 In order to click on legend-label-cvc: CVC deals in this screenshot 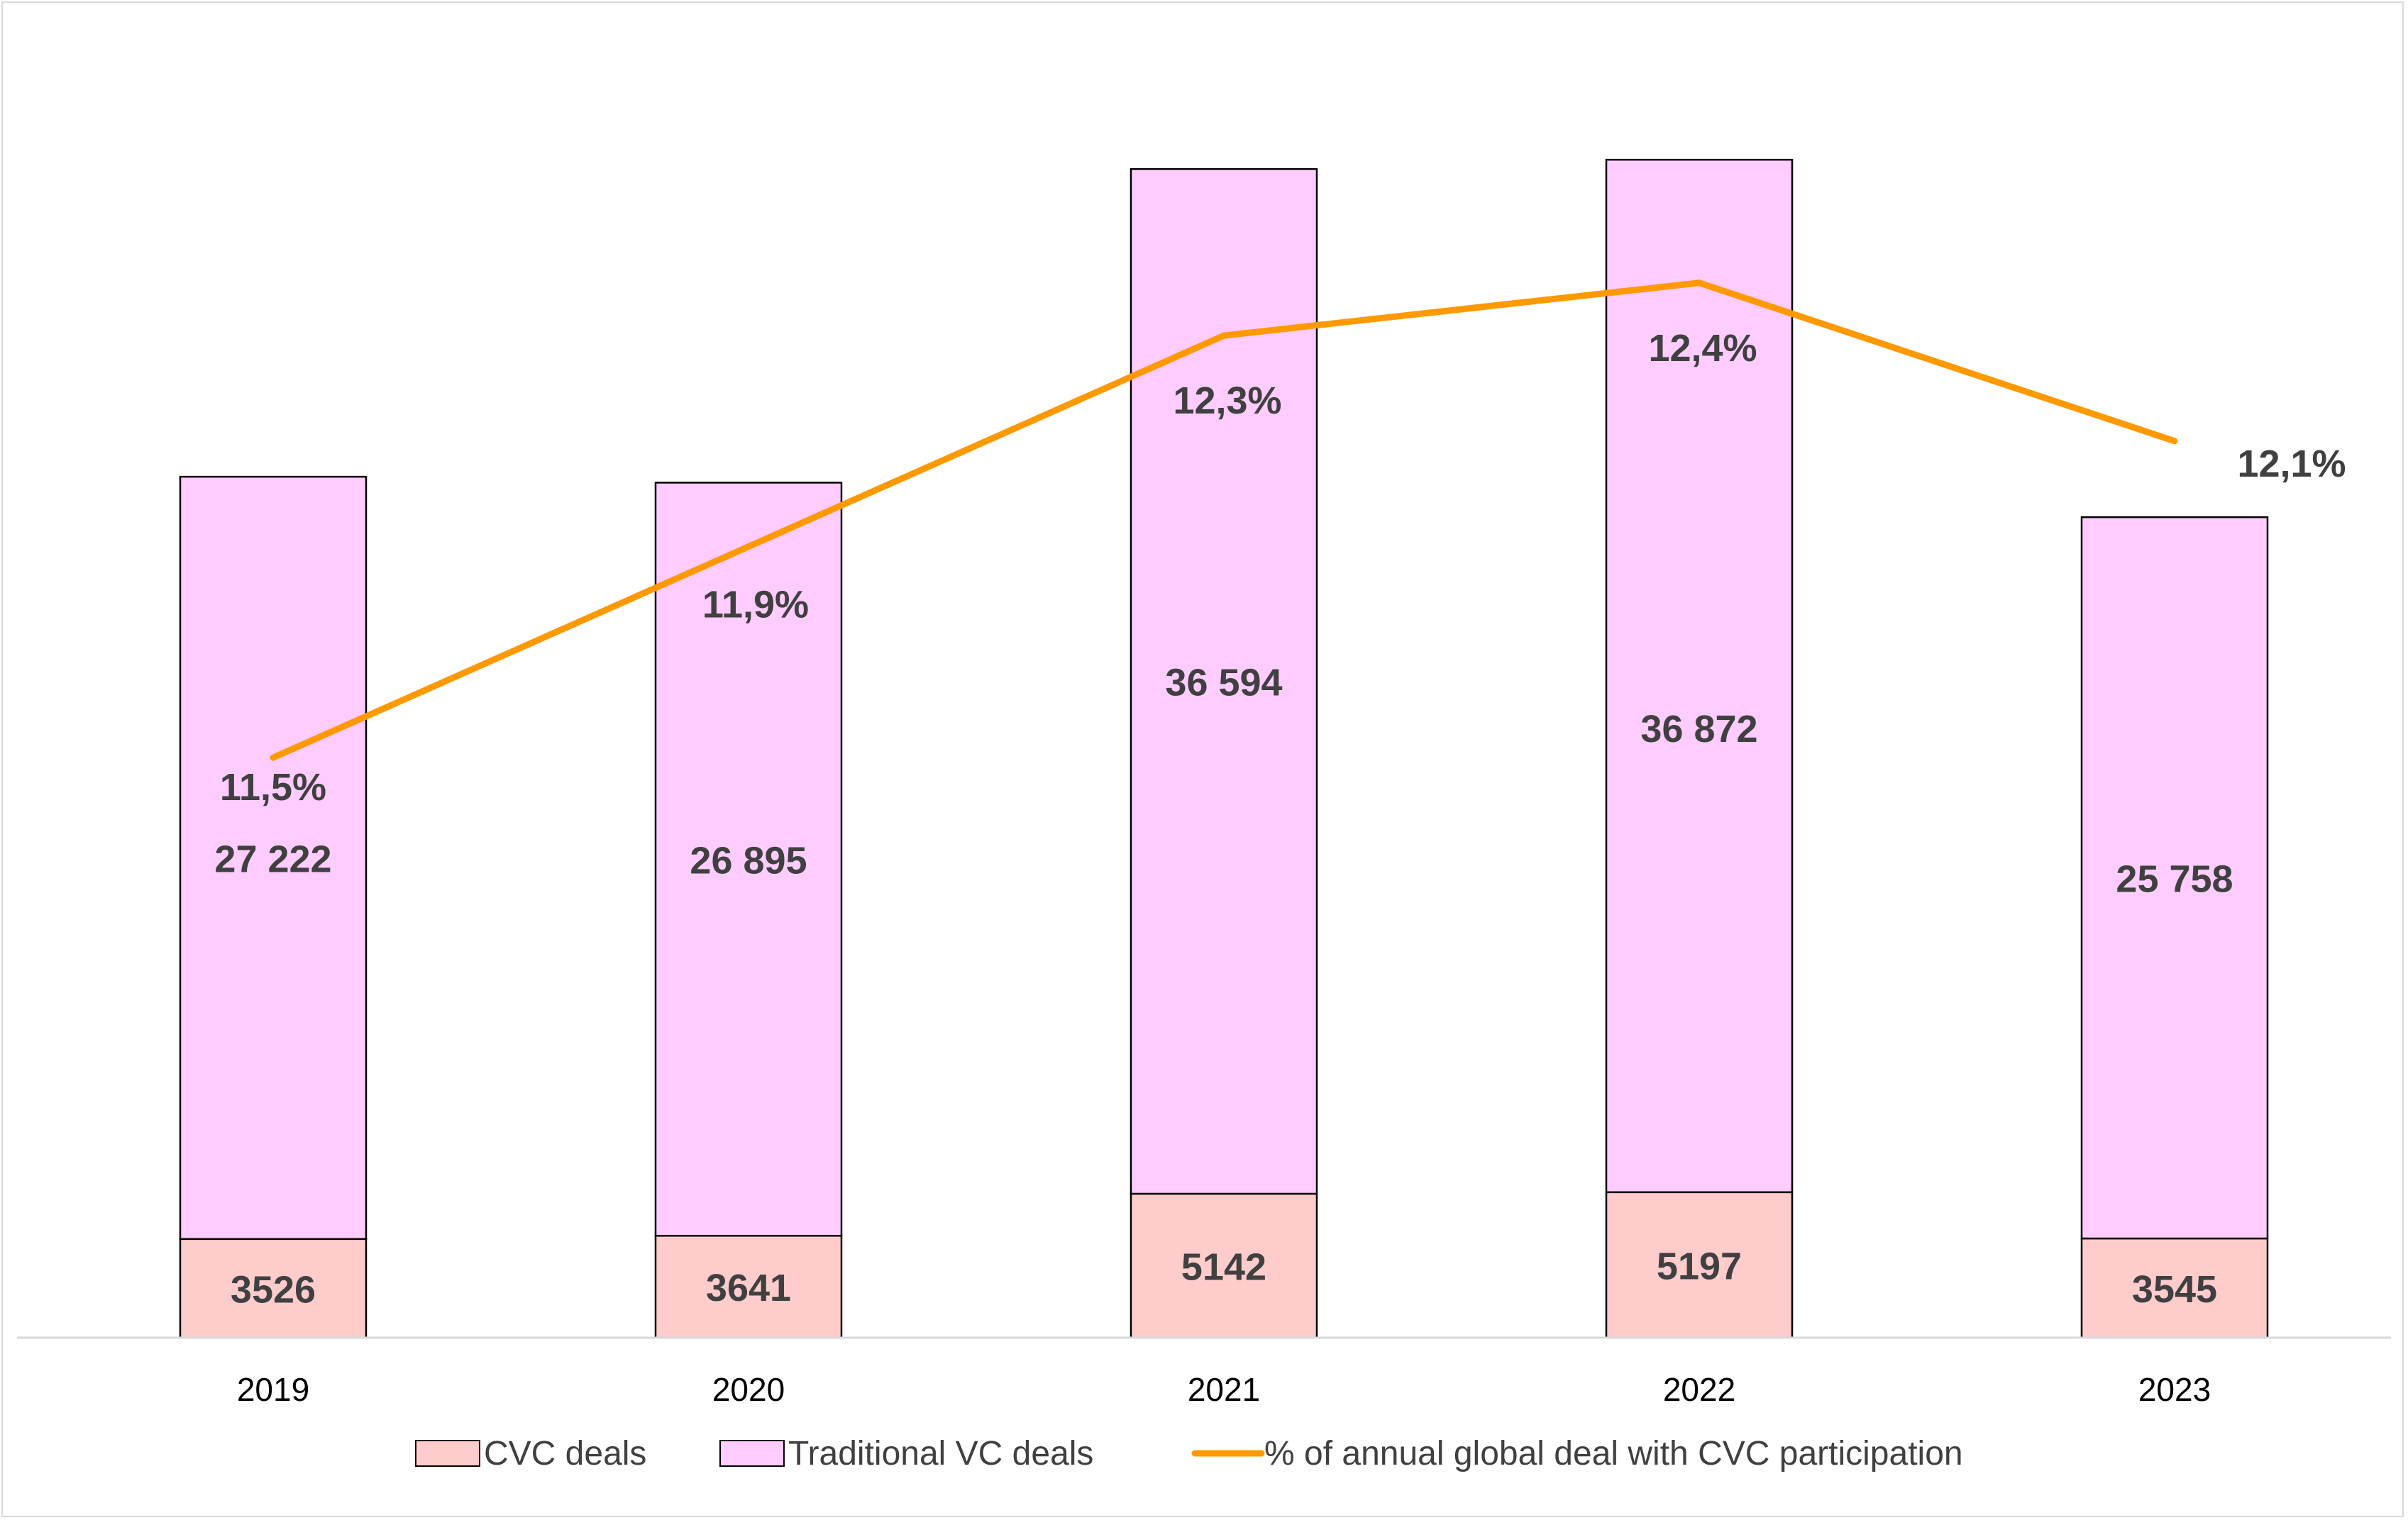, I will do `click(565, 1453)`.